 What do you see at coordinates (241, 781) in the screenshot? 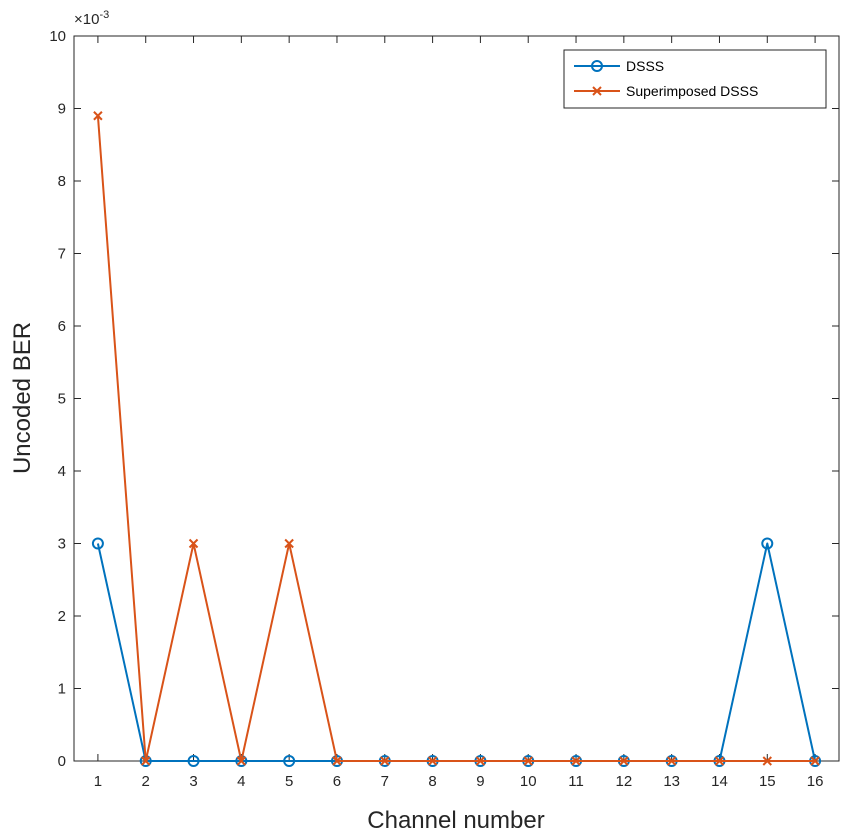
I see `x-tick-label: 4` at bounding box center [241, 781].